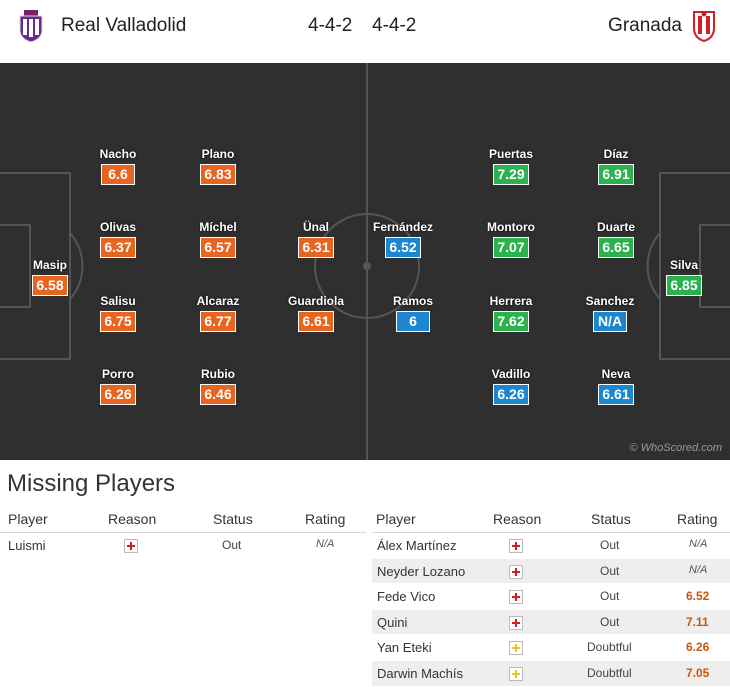 The height and width of the screenshot is (687, 730). Describe the element at coordinates (697, 519) in the screenshot. I see `column-rating: Rating` at that location.